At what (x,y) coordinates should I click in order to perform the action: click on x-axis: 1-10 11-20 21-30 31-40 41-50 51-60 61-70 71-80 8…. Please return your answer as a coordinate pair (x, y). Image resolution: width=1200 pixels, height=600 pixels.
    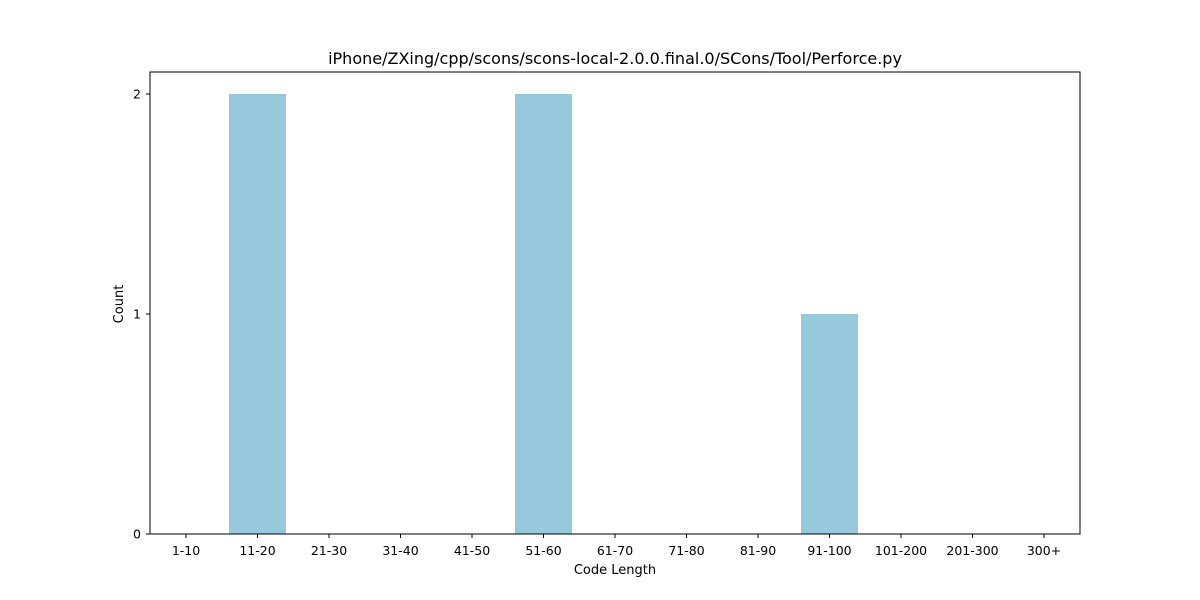
    Looking at the image, I should click on (616, 546).